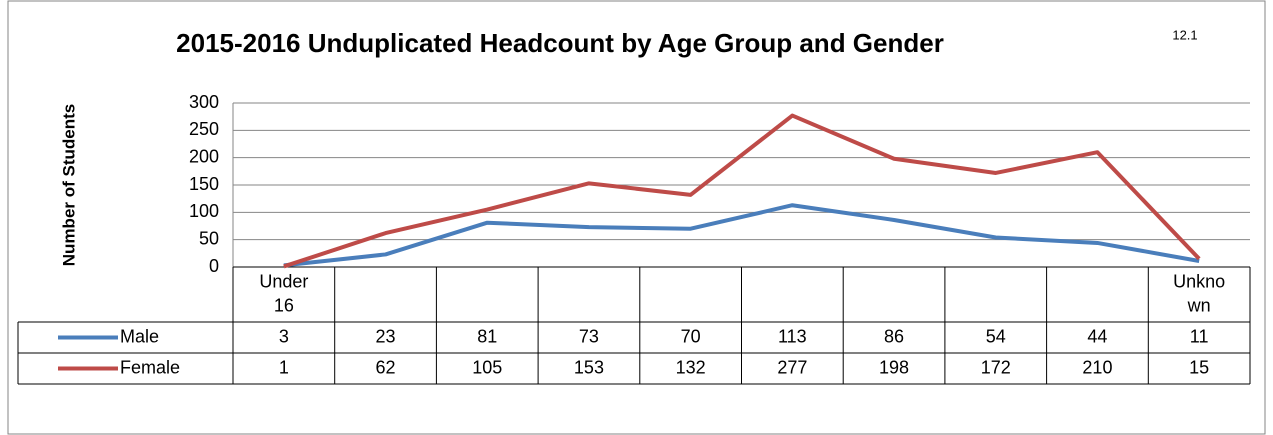 The image size is (1273, 435). What do you see at coordinates (386, 336) in the screenshot?
I see `table-value: 23` at bounding box center [386, 336].